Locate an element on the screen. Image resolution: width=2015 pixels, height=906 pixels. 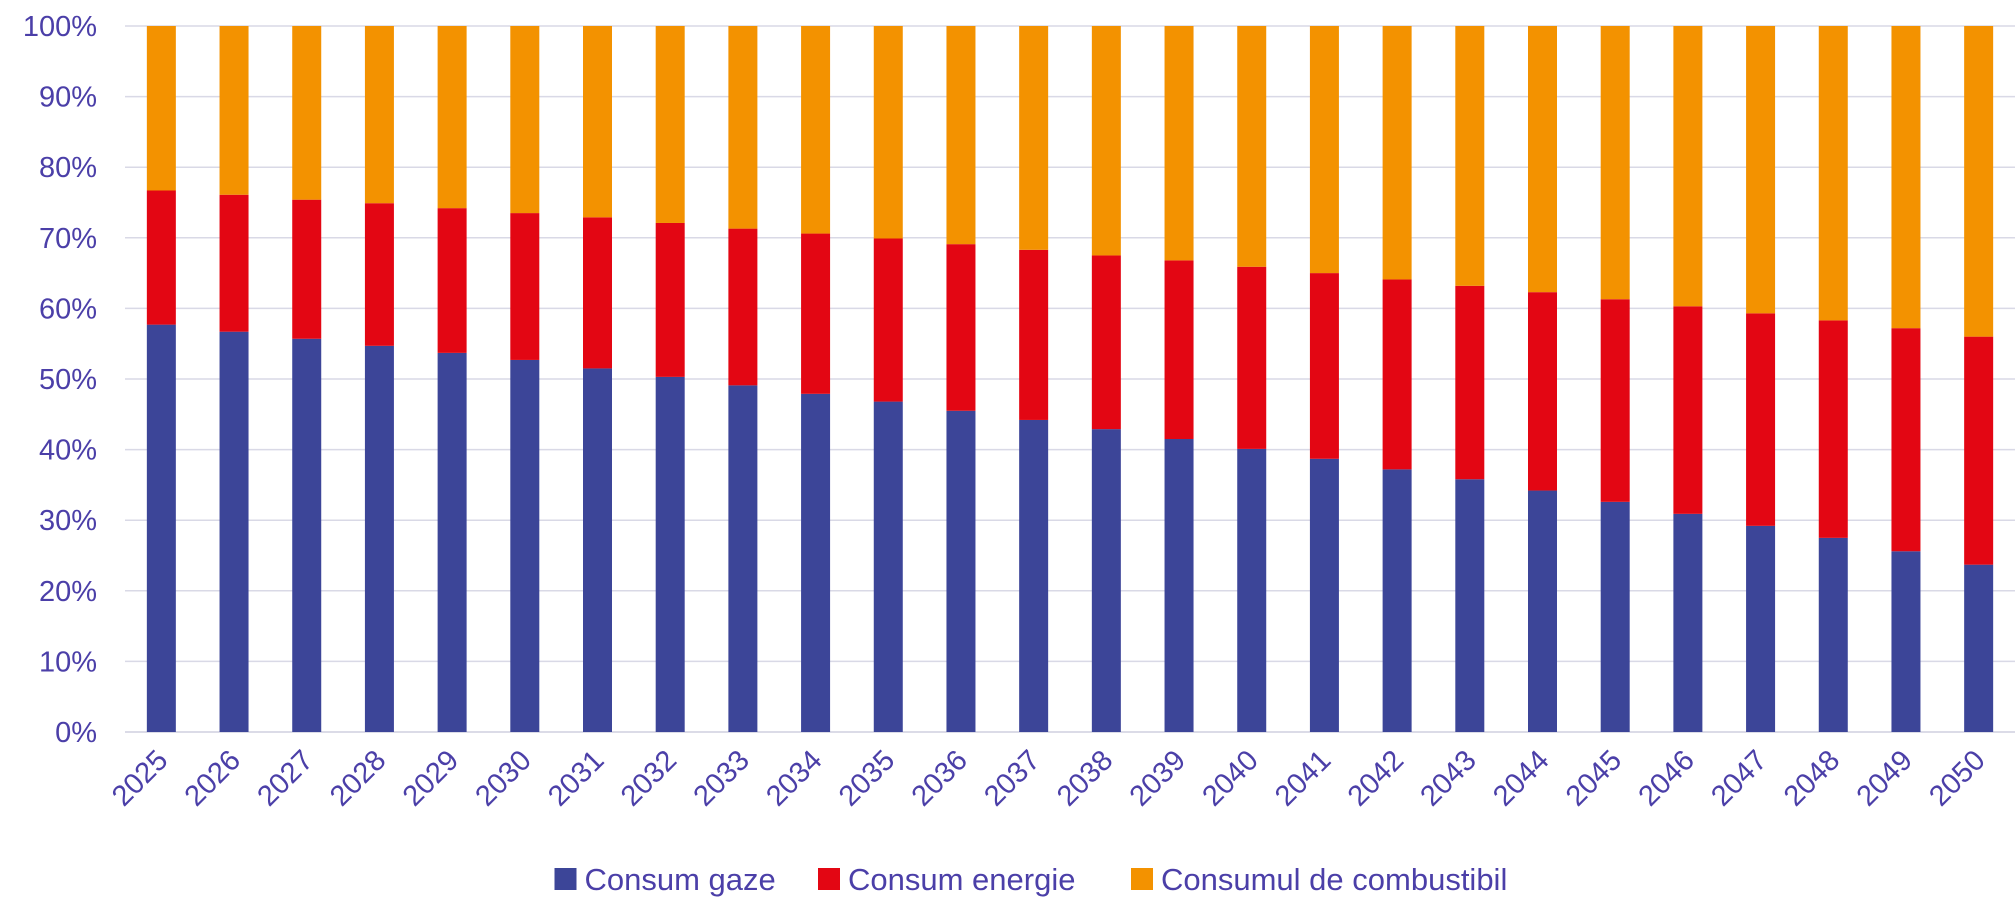
bar-segment-consum-energie-2033 is located at coordinates (743, 307).